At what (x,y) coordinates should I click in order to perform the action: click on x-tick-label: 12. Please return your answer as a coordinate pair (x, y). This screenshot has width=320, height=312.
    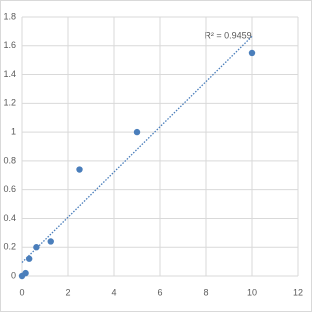
    Looking at the image, I should click on (298, 292).